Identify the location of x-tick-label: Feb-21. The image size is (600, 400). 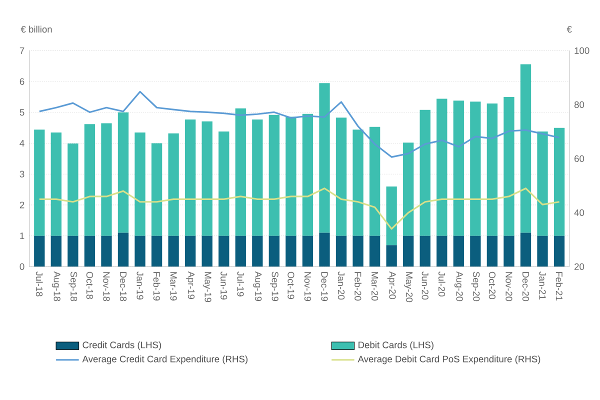
(559, 286).